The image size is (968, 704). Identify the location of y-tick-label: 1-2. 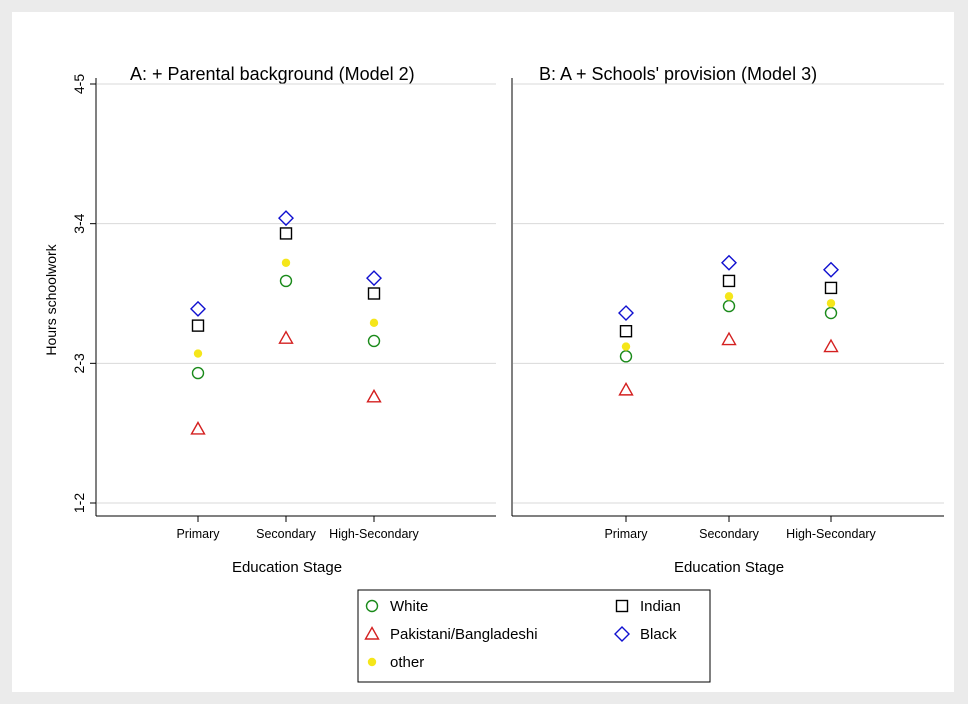
(79, 503).